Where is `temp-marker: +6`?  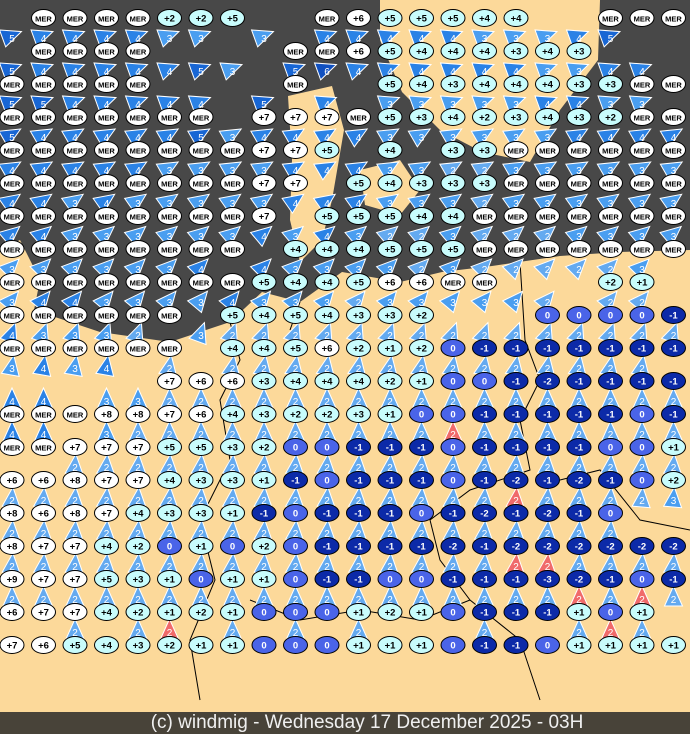 temp-marker: +6 is located at coordinates (43, 480).